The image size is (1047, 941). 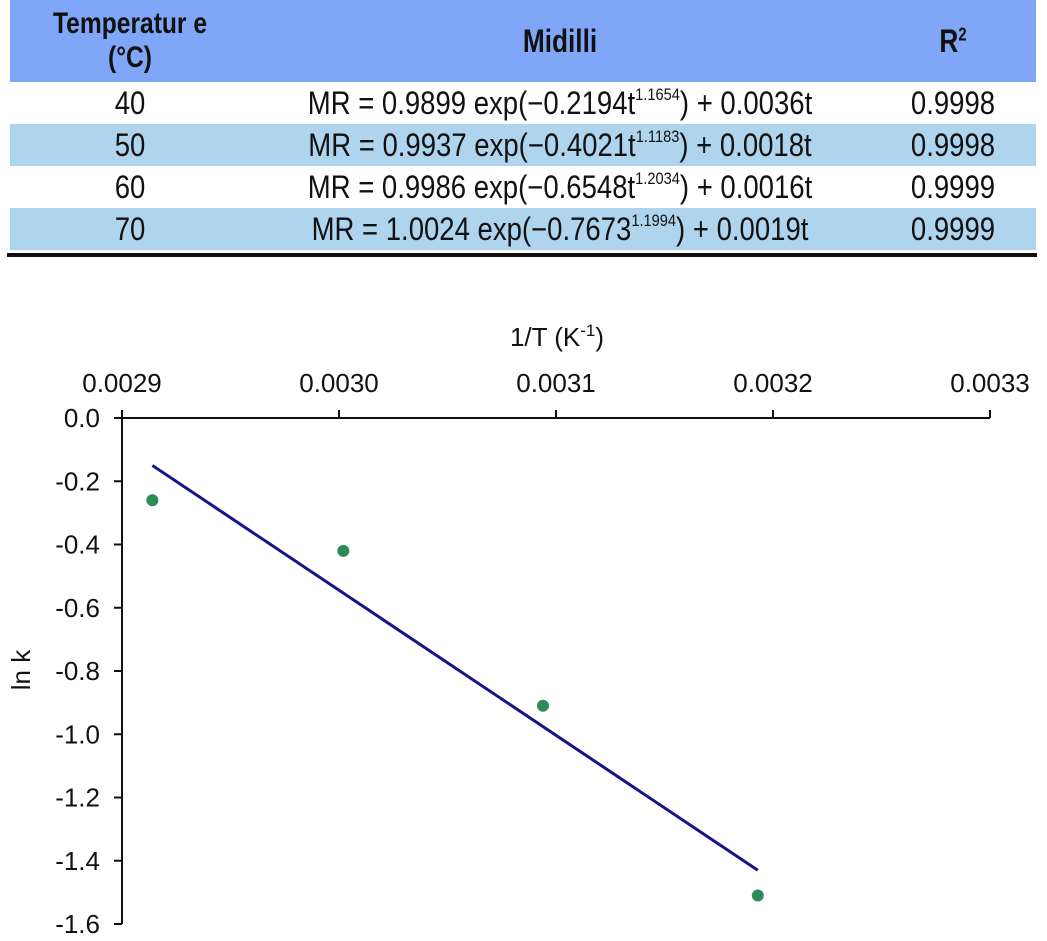 I want to click on x-axis-title: 1/T (K-1), so click(x=557, y=336).